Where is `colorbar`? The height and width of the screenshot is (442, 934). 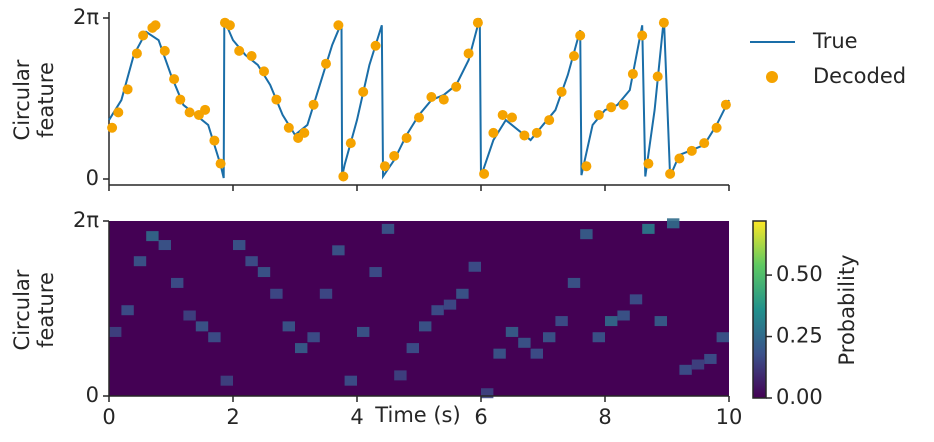 colorbar is located at coordinates (759, 309).